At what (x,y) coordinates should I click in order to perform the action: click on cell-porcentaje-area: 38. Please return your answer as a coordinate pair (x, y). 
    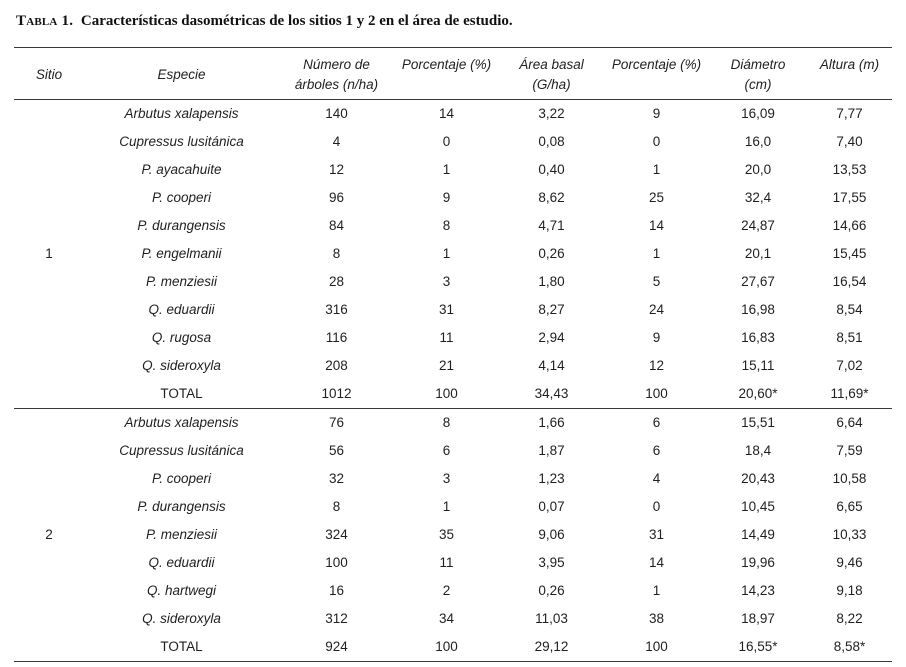
    Looking at the image, I should click on (656, 618).